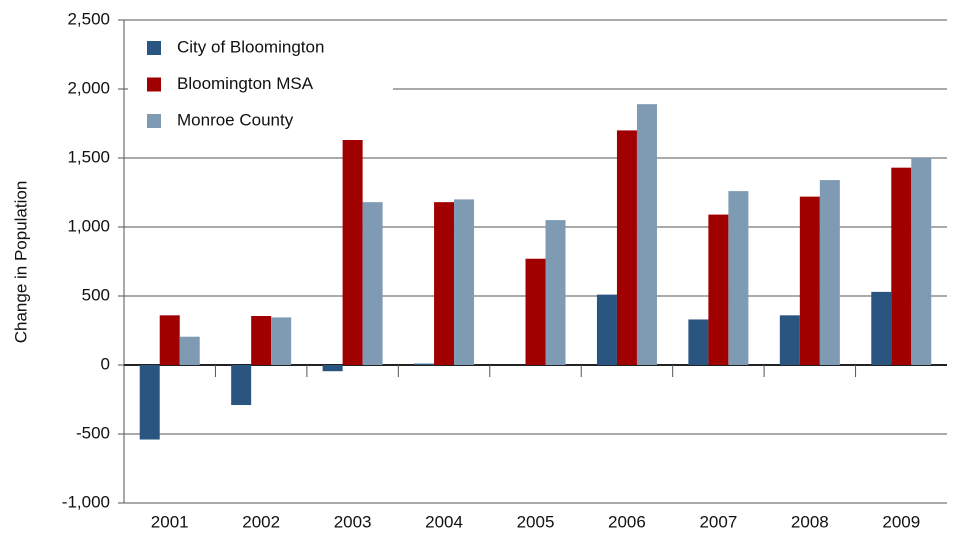 The height and width of the screenshot is (537, 953). What do you see at coordinates (88, 156) in the screenshot?
I see `y-tick-label: 1,500` at bounding box center [88, 156].